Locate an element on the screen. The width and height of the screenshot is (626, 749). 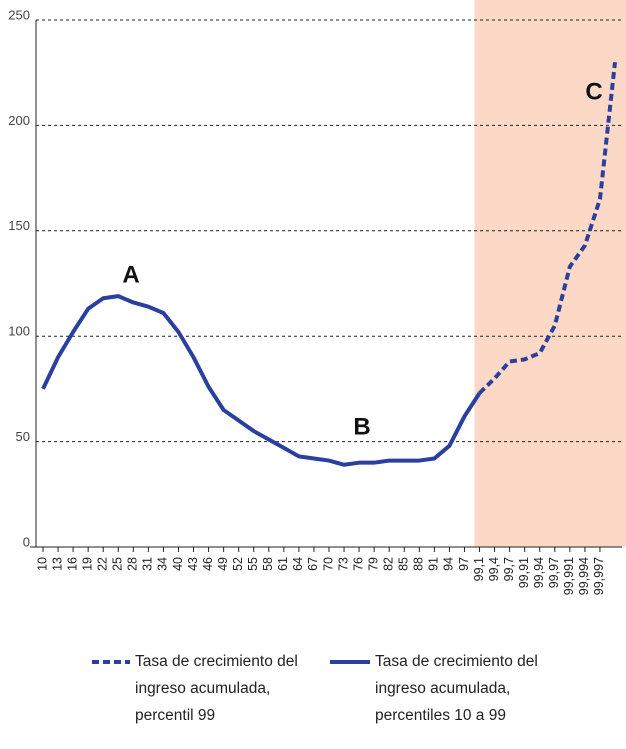
x-tick-label: 99,94 is located at coordinates (539, 572).